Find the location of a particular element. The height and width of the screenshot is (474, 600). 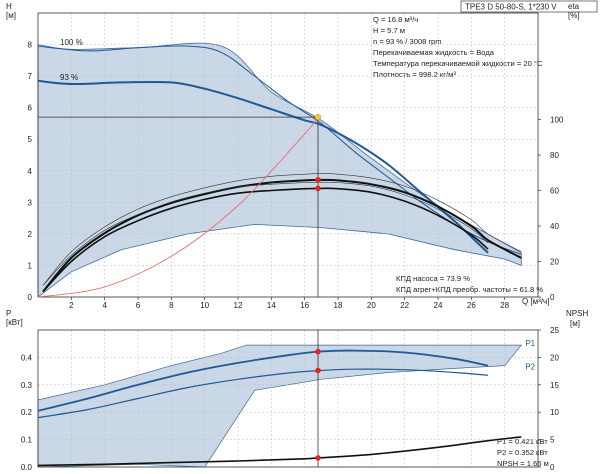

npsh-tick-label: 10 is located at coordinates (554, 412).